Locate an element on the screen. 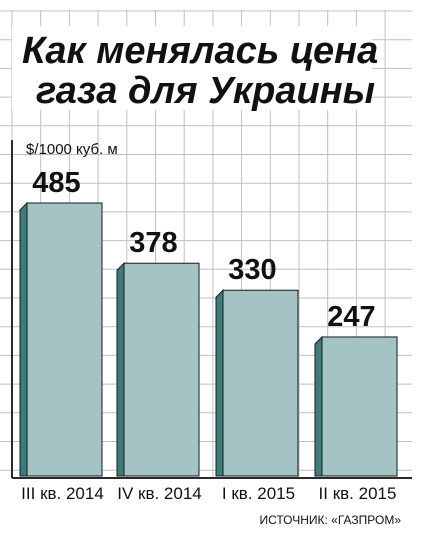  value-label: 330 is located at coordinates (252, 270).